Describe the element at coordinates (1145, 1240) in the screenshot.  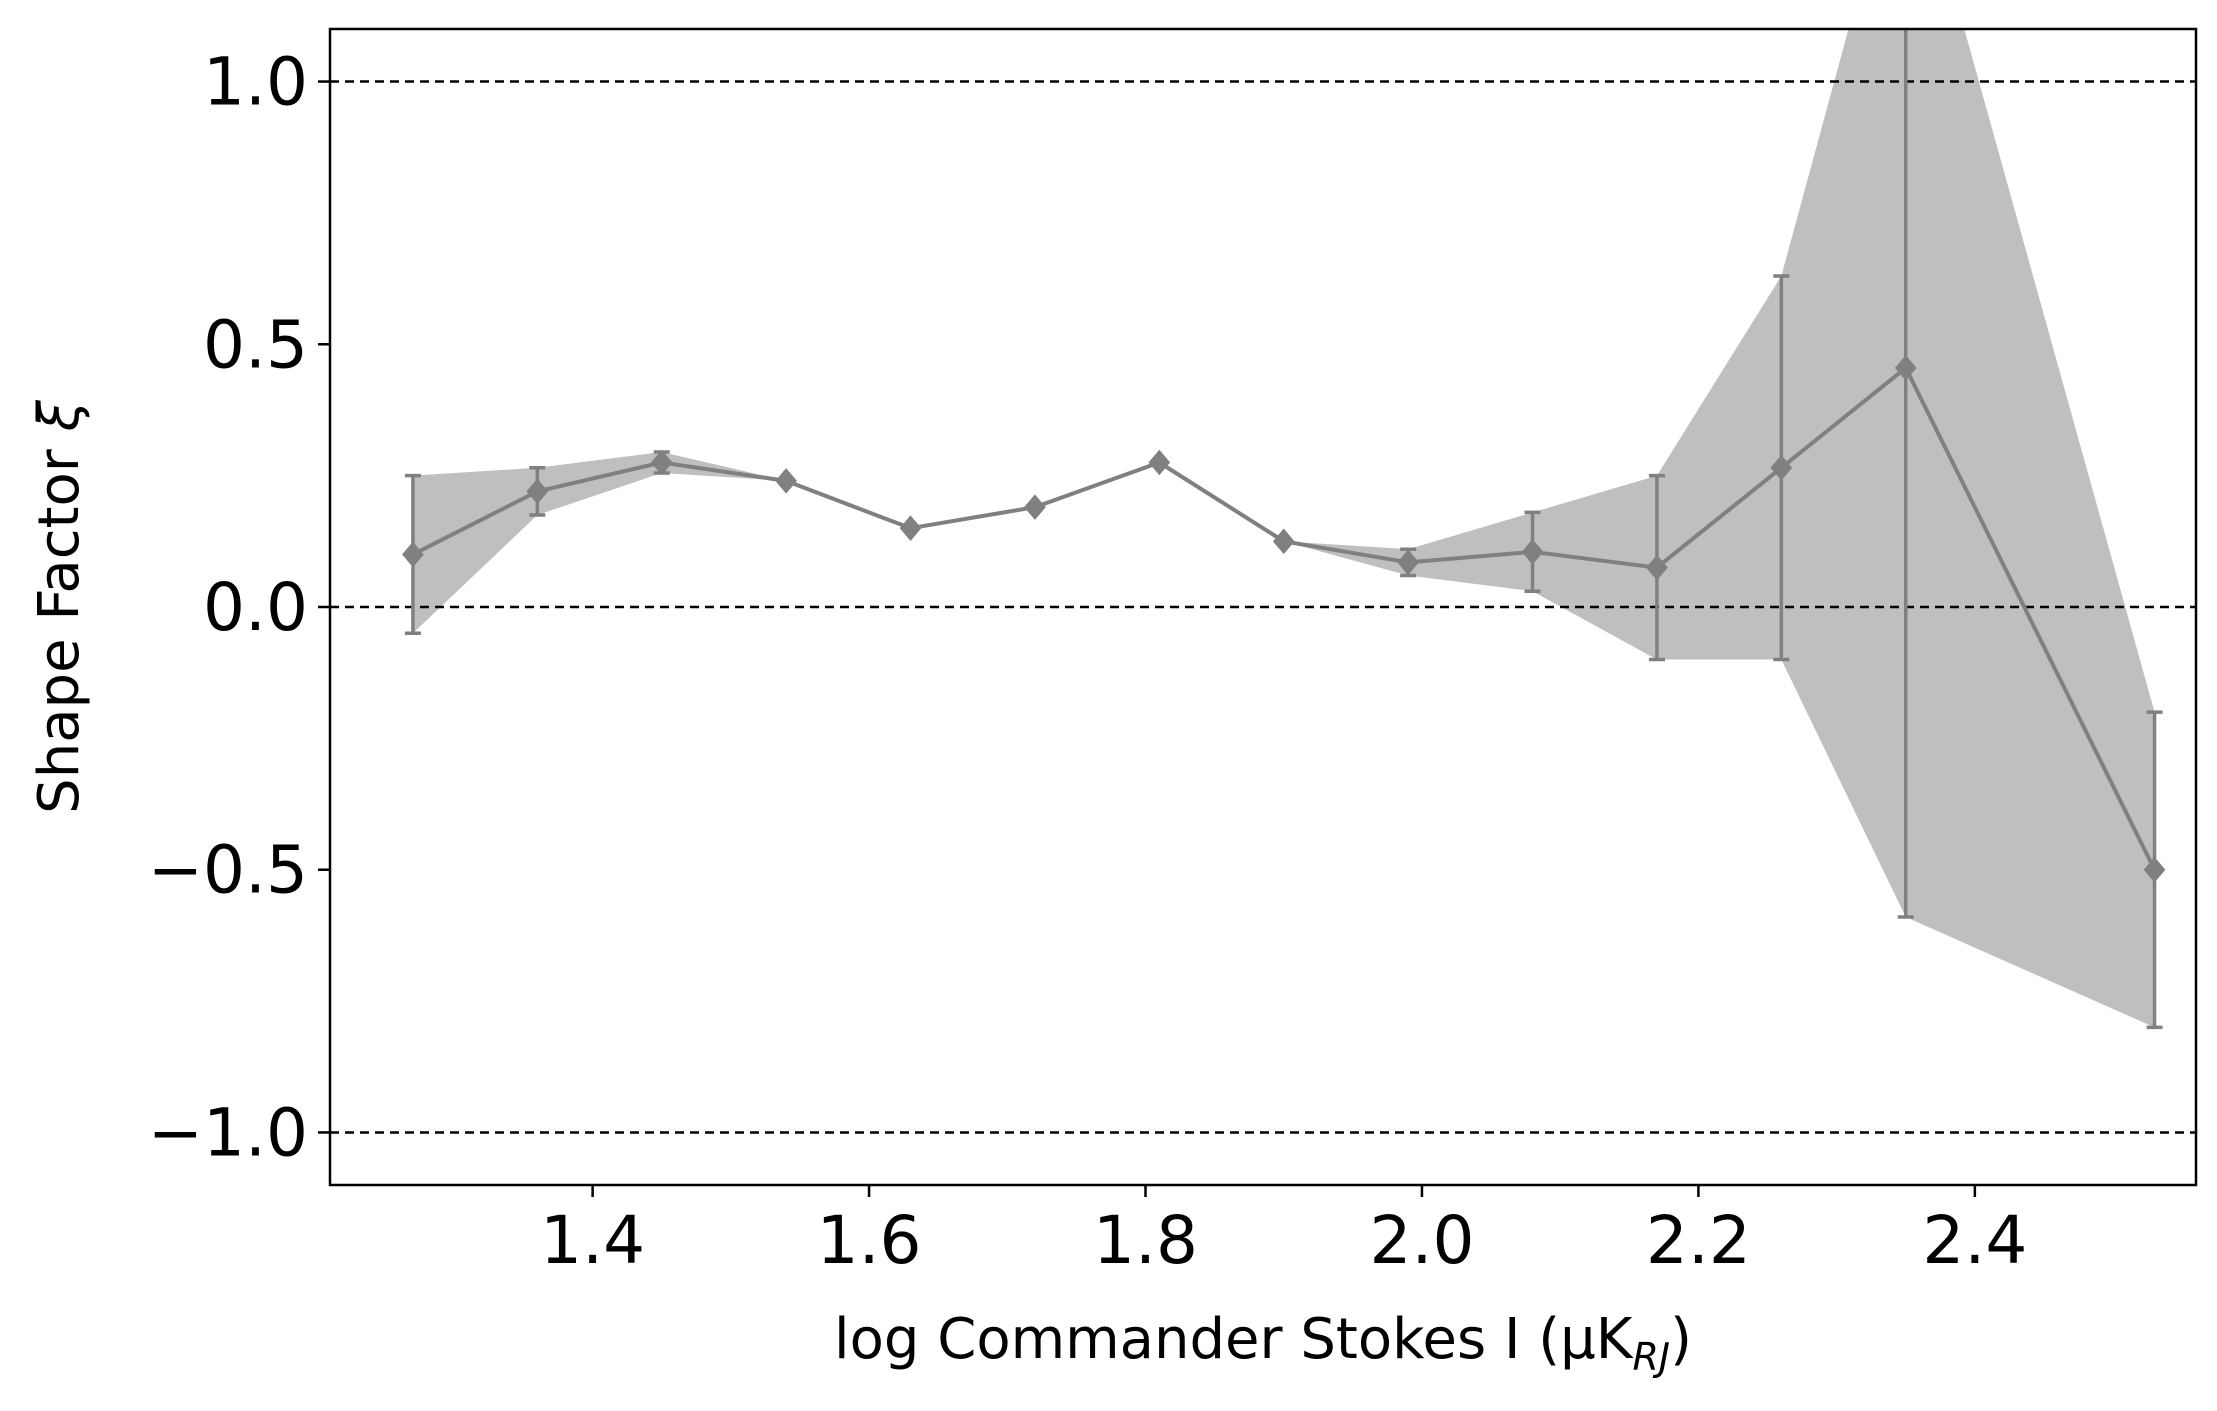
I see `x-tick-label: 1.8` at that location.